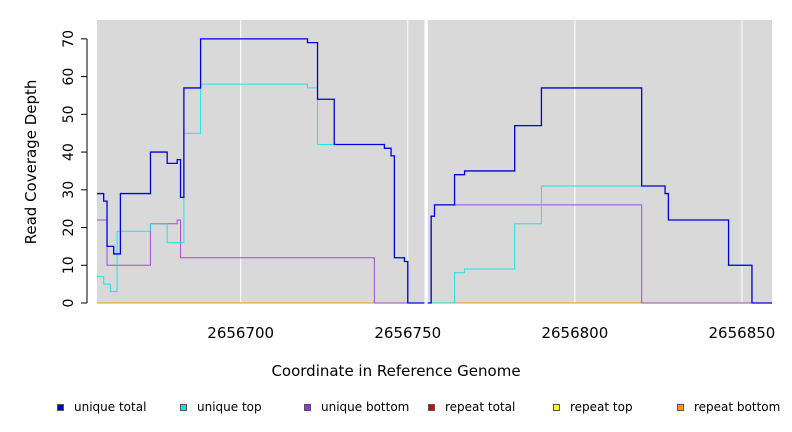  What do you see at coordinates (69, 303) in the screenshot?
I see `y-tick-label: 0` at bounding box center [69, 303].